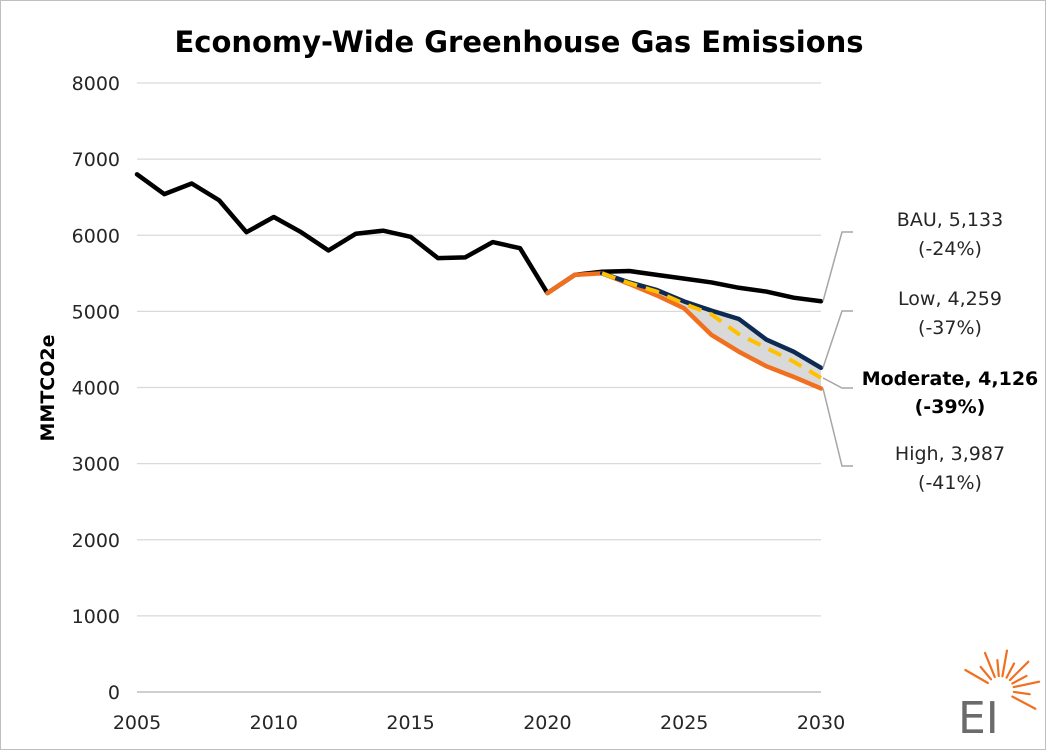 The width and height of the screenshot is (1048, 752). I want to click on callout-line2: (-37%), so click(950, 328).